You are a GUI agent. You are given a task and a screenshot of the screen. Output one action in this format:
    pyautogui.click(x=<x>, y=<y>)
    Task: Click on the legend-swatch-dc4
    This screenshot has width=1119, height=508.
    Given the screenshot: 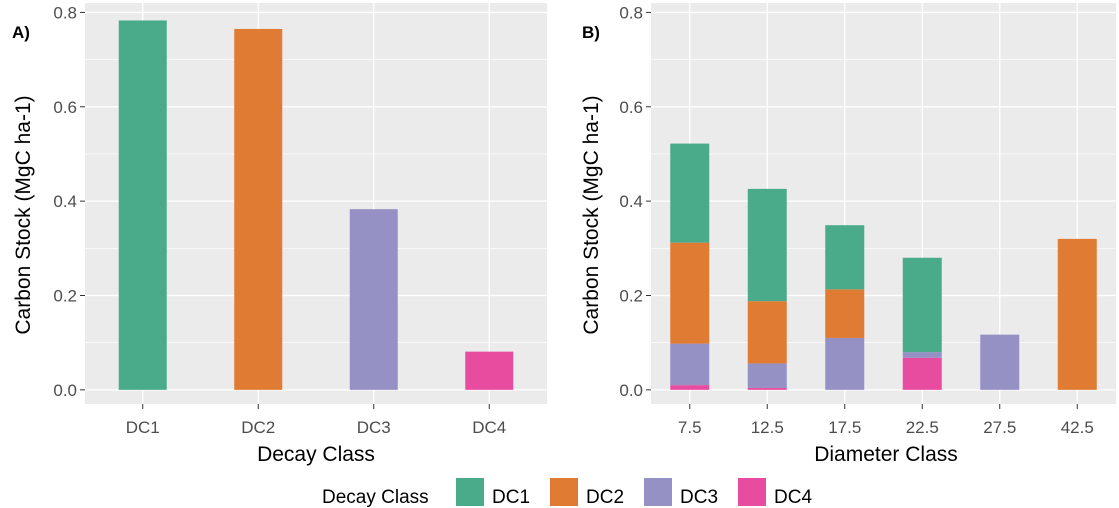 What is the action you would take?
    pyautogui.click(x=752, y=492)
    